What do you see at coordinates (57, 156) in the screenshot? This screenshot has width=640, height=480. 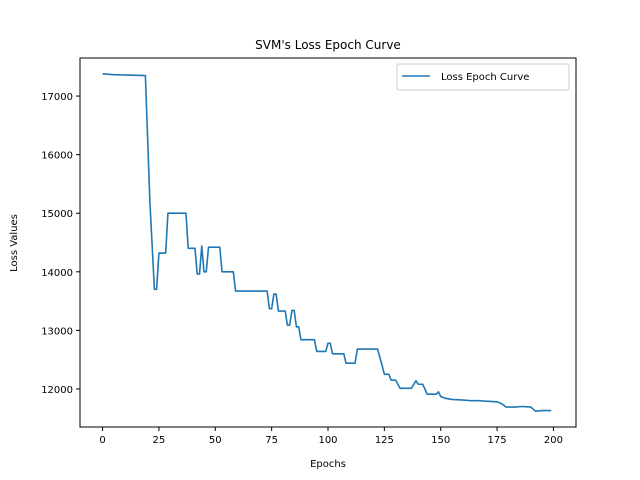 I see `y-tick-label: 16000` at bounding box center [57, 156].